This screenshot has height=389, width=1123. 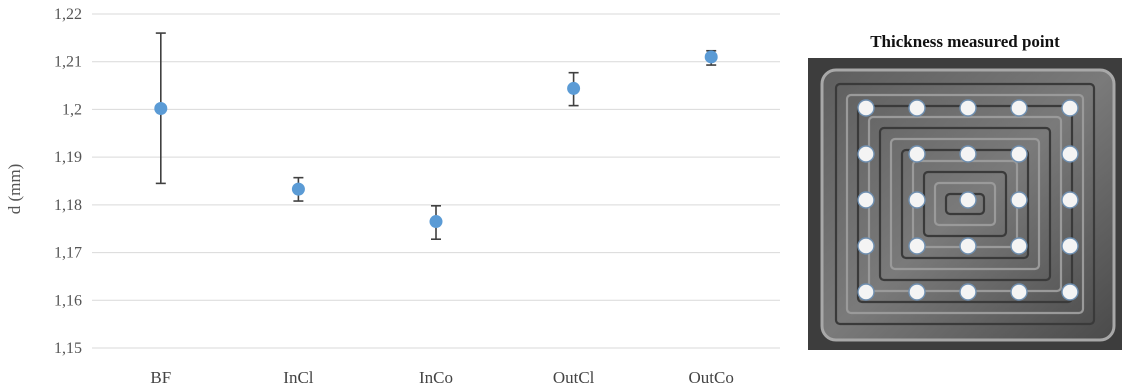 I want to click on y-tick-label: 1,16, so click(x=68, y=300).